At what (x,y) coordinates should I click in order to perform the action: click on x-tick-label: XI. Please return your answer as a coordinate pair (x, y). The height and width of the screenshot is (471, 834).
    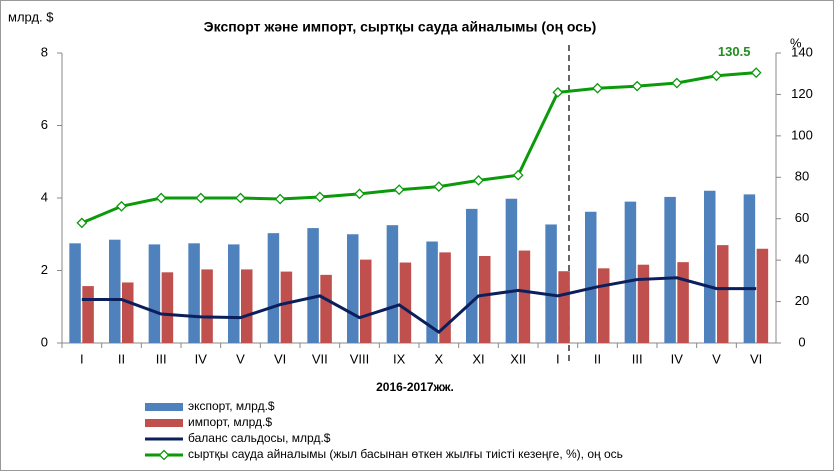
    Looking at the image, I should click on (478, 358).